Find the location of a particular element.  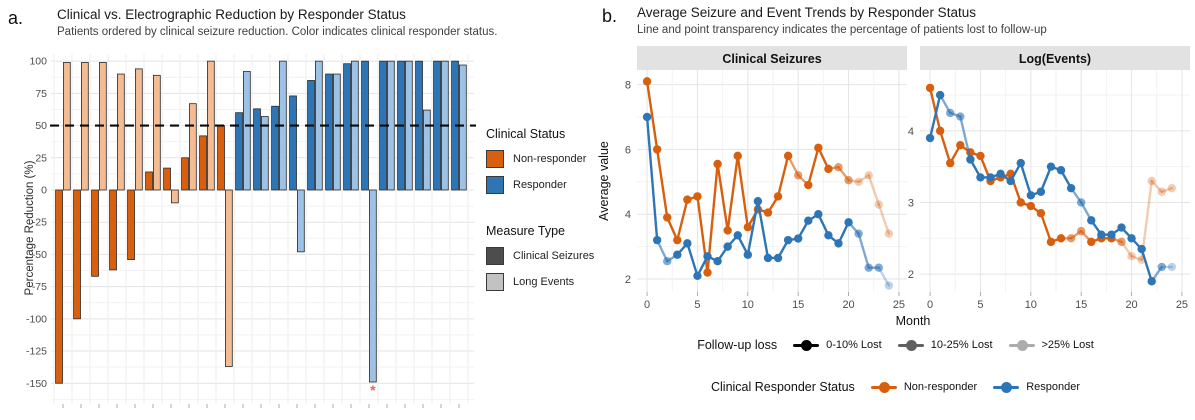

legend-item-nonresponder: Non-responder is located at coordinates (550, 159).